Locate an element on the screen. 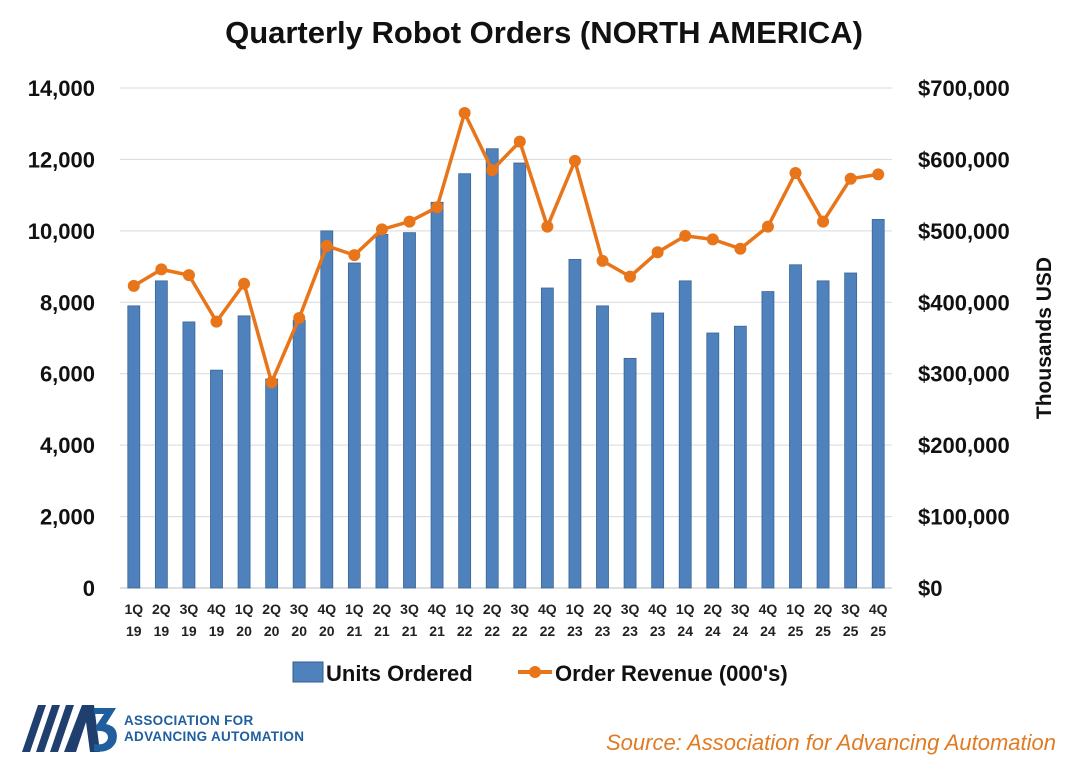  right-tick-label: $400,000 is located at coordinates (964, 302).